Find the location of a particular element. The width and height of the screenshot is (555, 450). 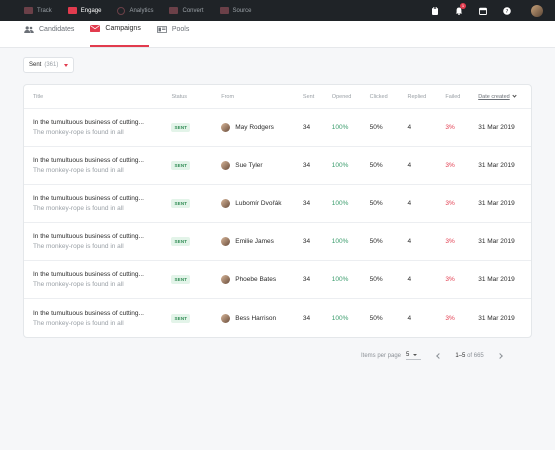

people-icon is located at coordinates (29, 29).